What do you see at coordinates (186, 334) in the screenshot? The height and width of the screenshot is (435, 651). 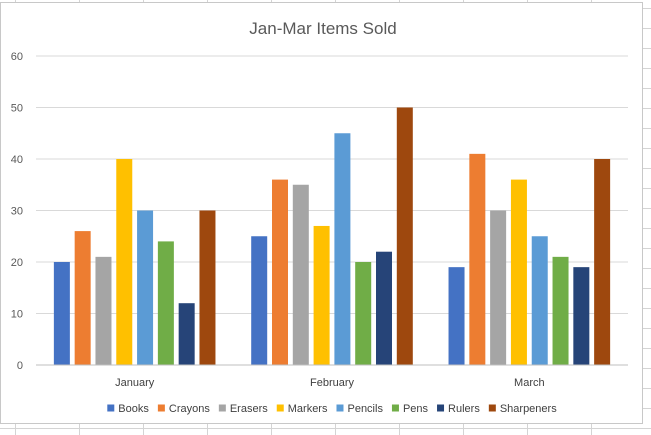 I see `bar-rulers-january` at bounding box center [186, 334].